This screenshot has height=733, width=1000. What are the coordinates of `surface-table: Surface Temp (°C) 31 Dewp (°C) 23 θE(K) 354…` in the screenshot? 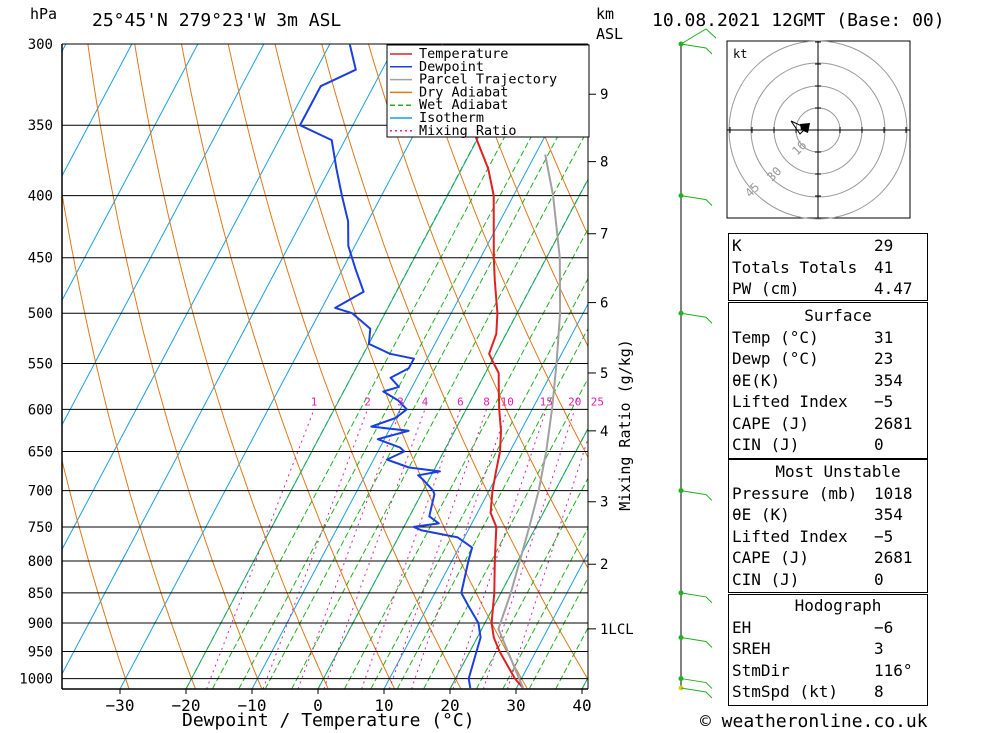 It's located at (838, 380).